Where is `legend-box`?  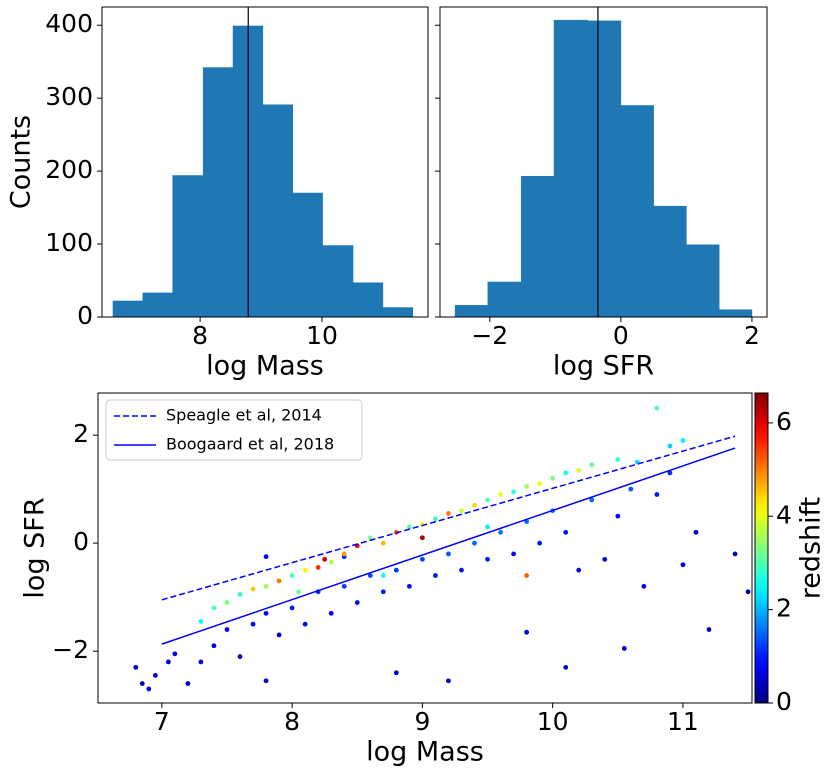
legend-box is located at coordinates (234, 430).